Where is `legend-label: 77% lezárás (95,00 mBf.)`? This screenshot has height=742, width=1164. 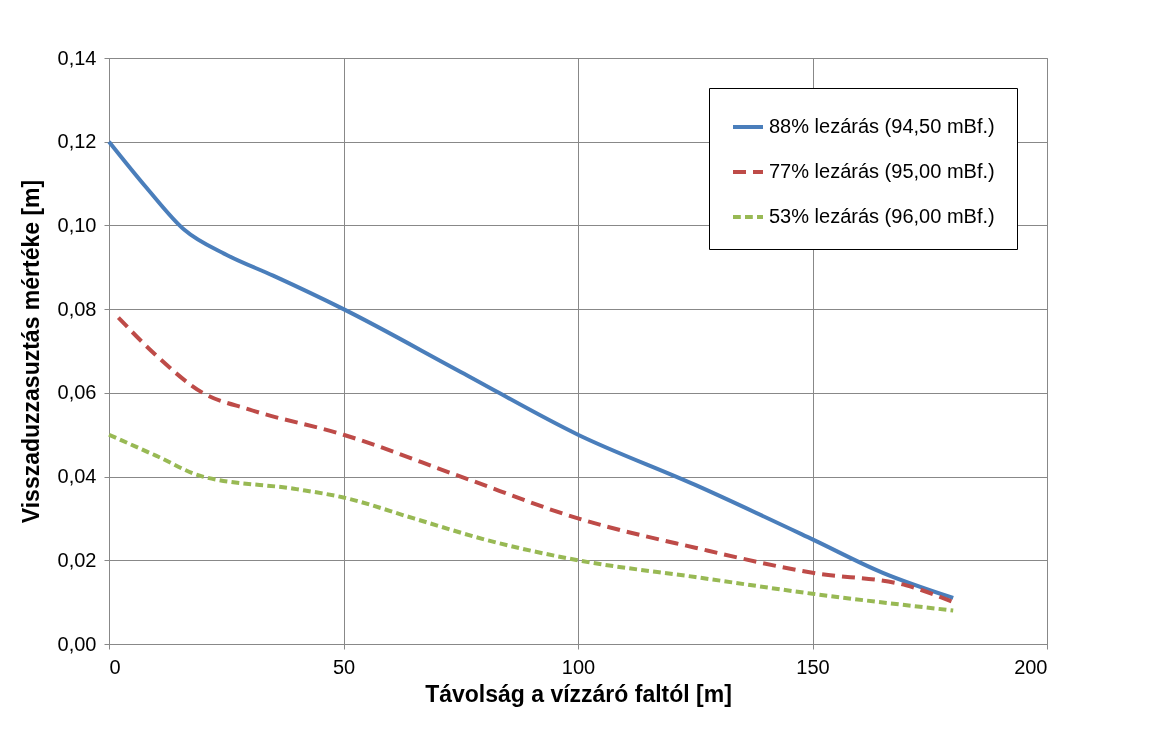
legend-label: 77% lezárás (95,00 mBf.) is located at coordinates (882, 171).